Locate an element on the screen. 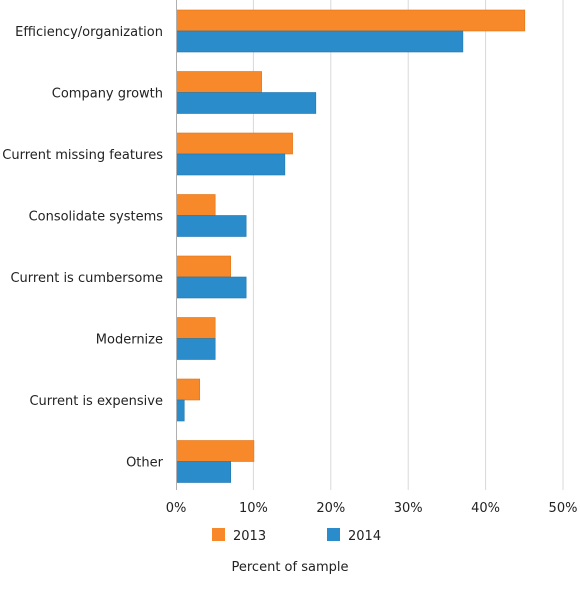  legend-label-2013: 2013 is located at coordinates (249, 536).